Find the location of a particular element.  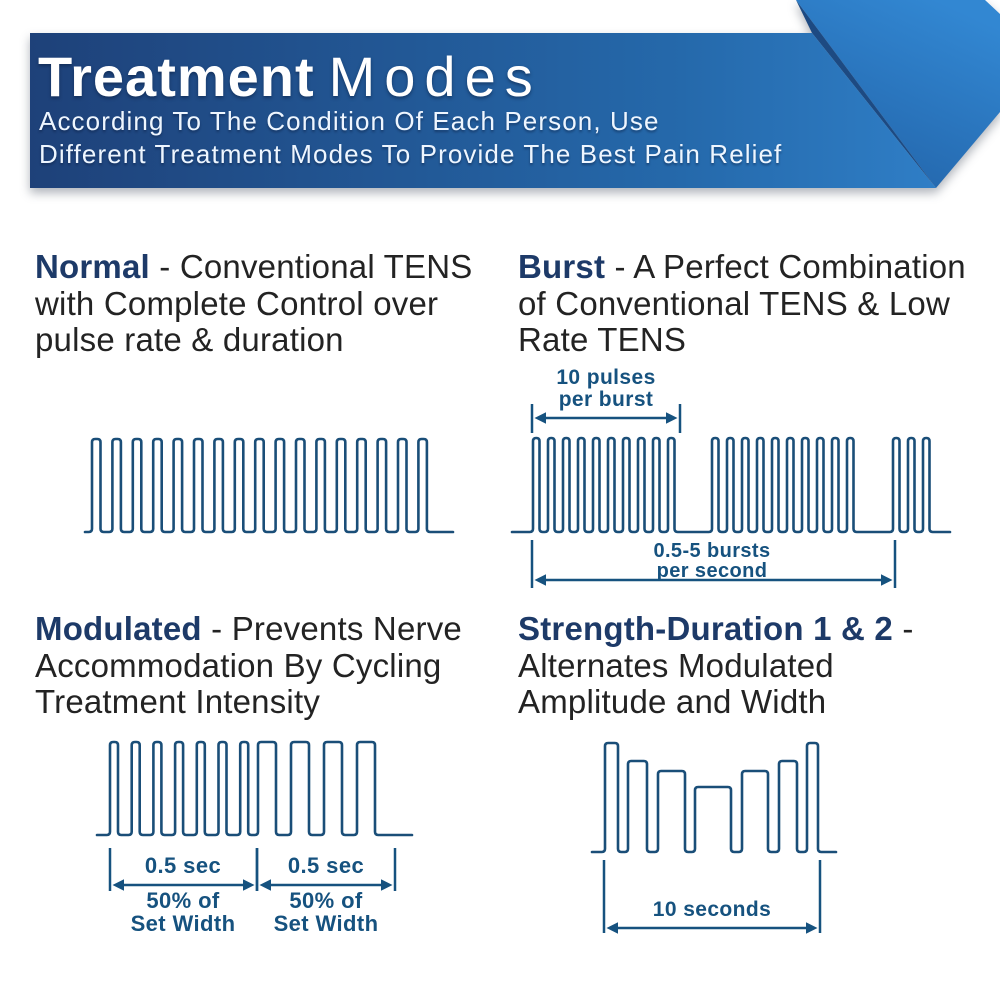

annotation-modulated-right-label-1: 50% of is located at coordinates (326, 900).